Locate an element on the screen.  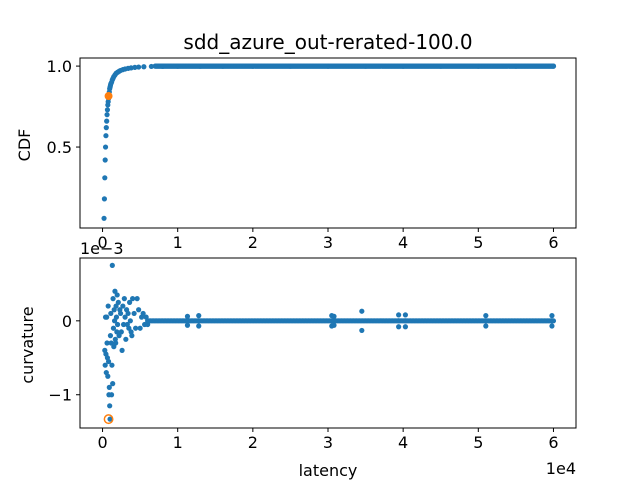
cdf-x-tick-label: 6 is located at coordinates (553, 242).